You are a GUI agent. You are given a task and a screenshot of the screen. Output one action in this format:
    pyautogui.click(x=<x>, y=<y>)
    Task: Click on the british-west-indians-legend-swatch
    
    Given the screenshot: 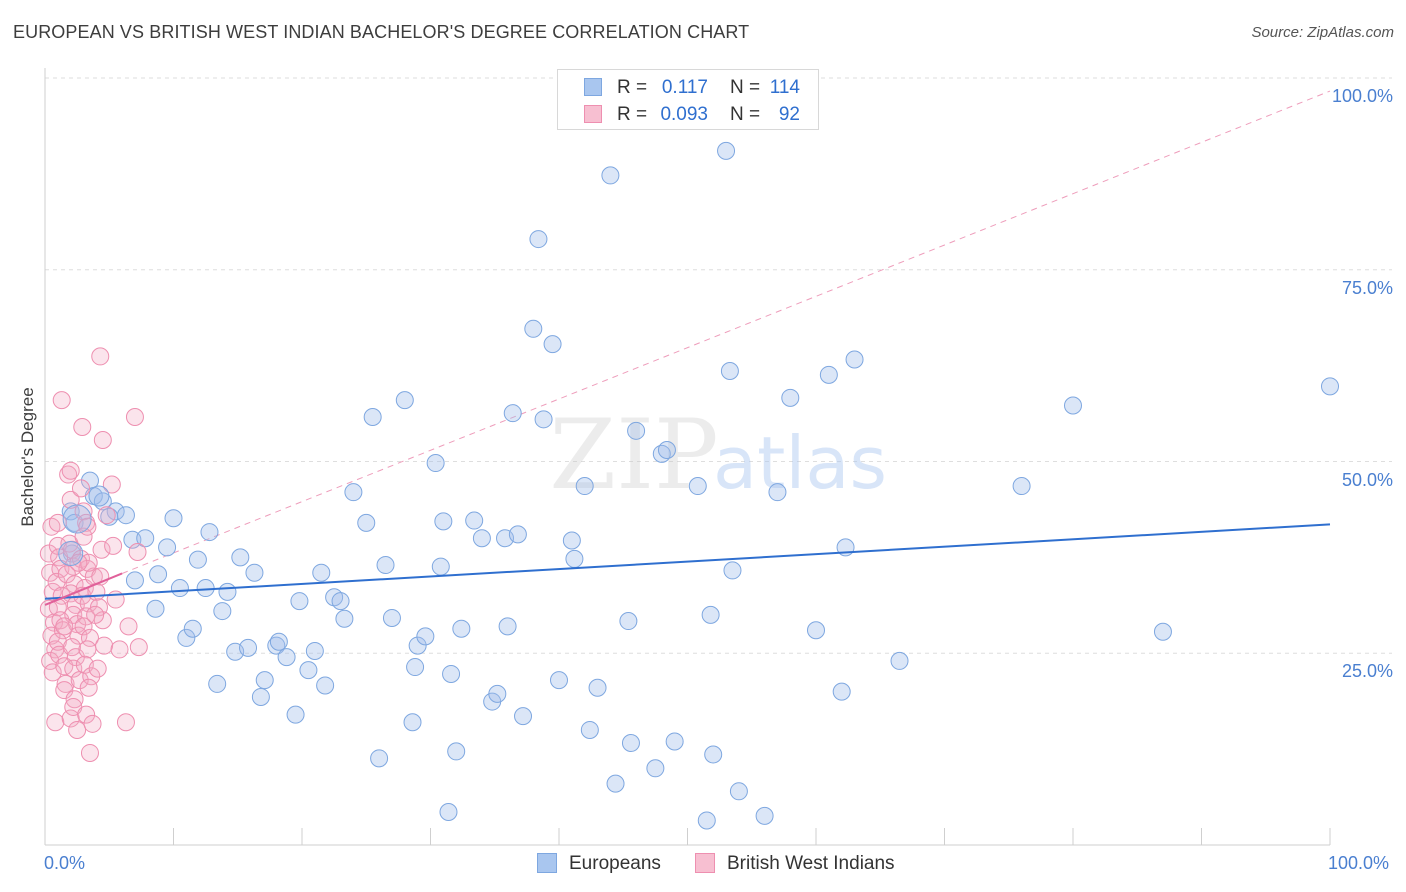 What is the action you would take?
    pyautogui.click(x=705, y=863)
    